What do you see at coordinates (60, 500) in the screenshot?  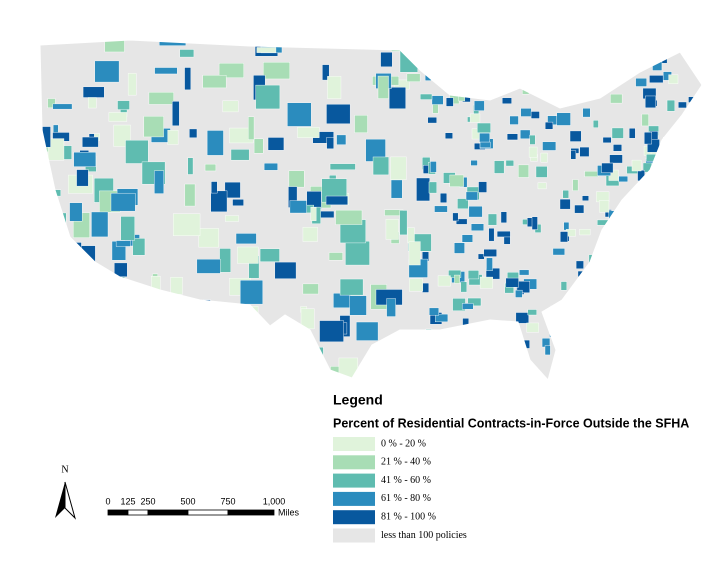 I see `north-arrow-left` at bounding box center [60, 500].